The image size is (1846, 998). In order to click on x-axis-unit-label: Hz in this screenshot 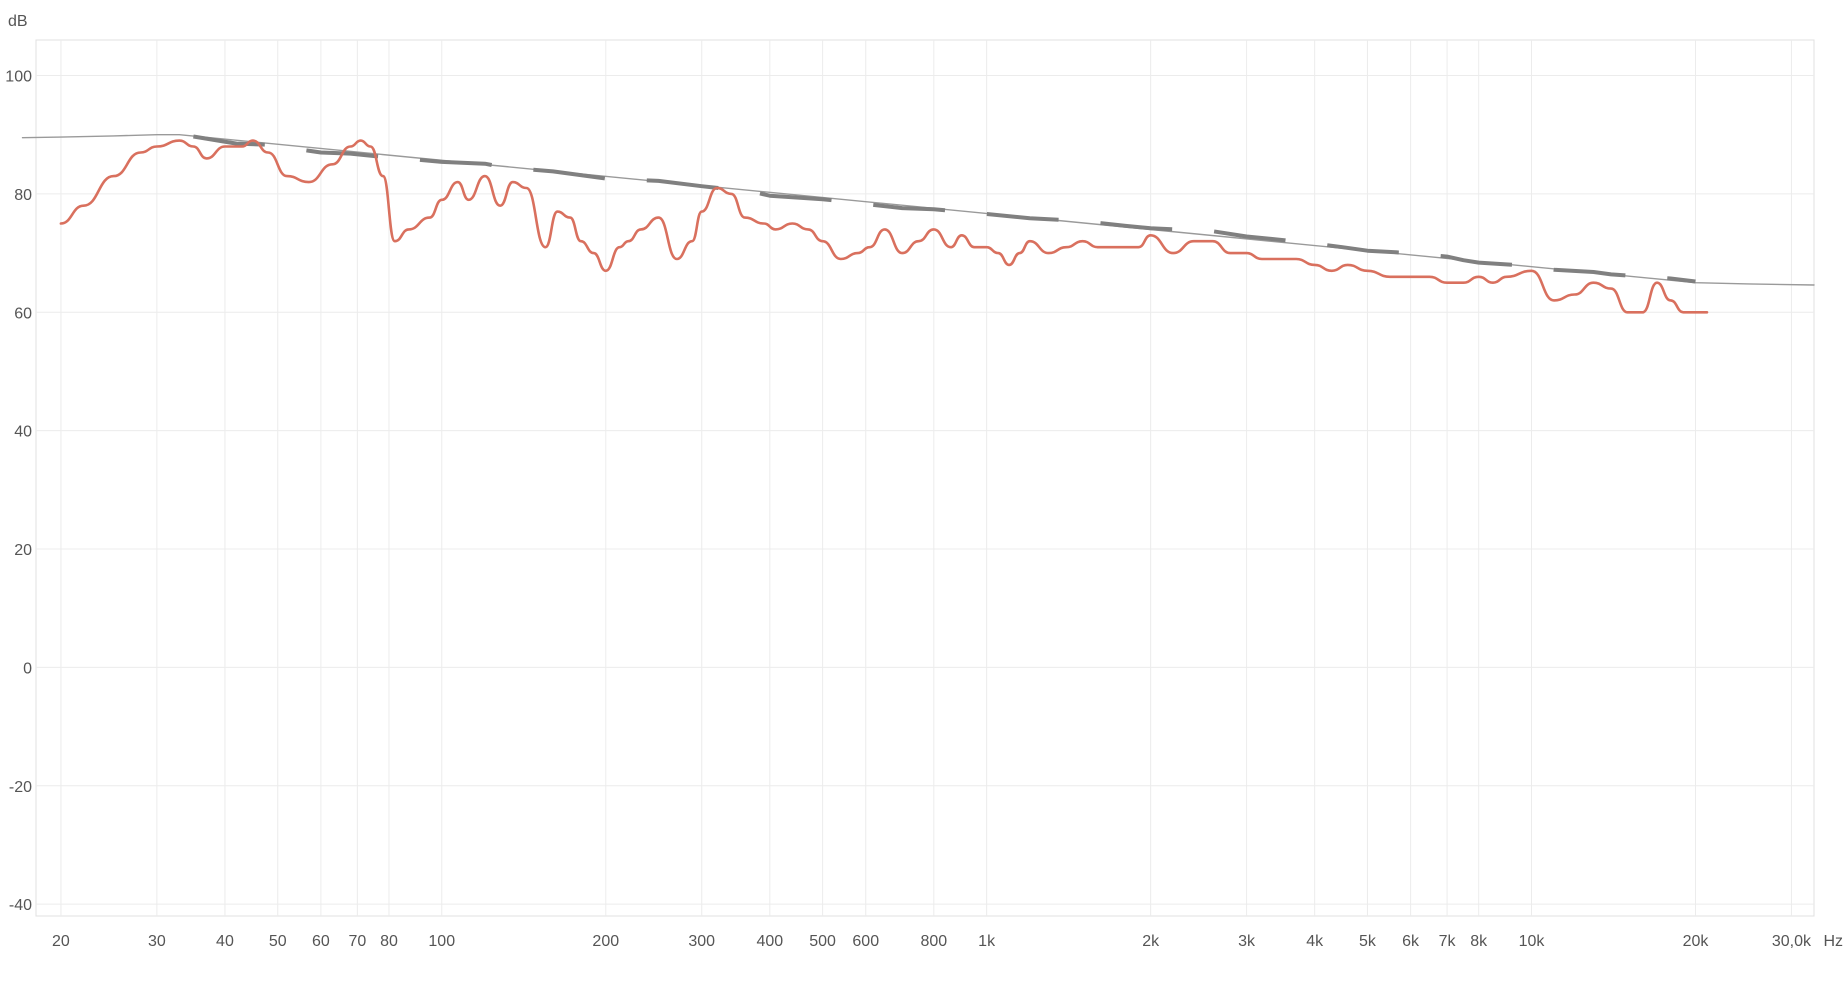, I will do `click(1833, 941)`.